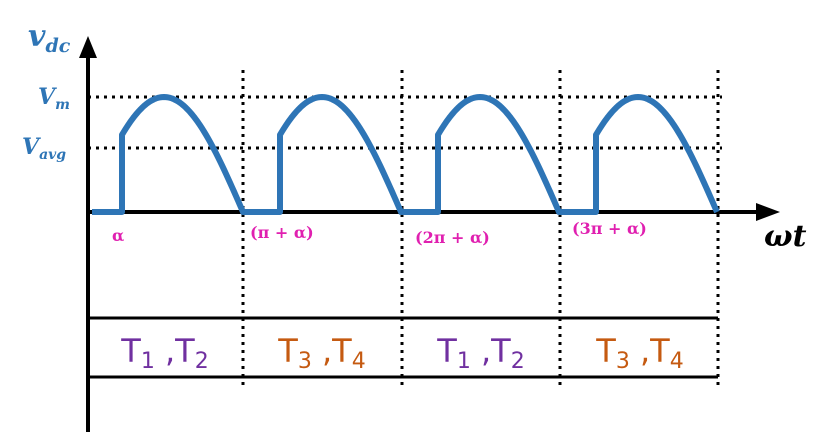 This screenshot has width=821, height=437. Describe the element at coordinates (118, 235) in the screenshot. I see `angle-label: α` at that location.